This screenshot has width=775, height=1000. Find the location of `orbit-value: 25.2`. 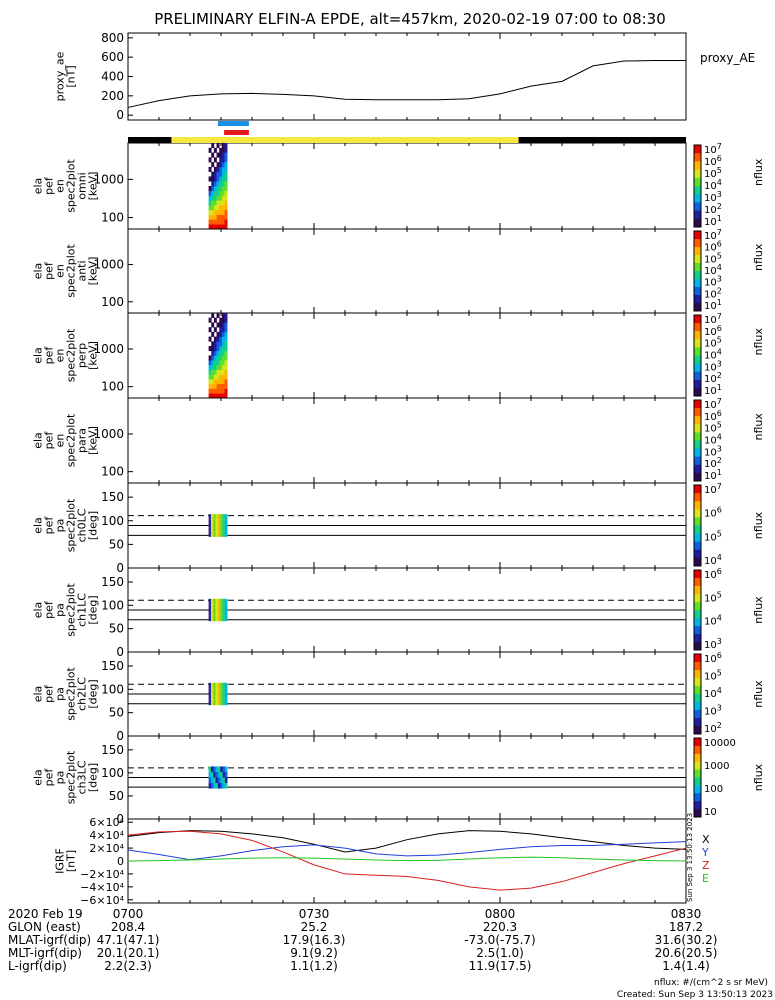

orbit-value: 25.2 is located at coordinates (314, 927).